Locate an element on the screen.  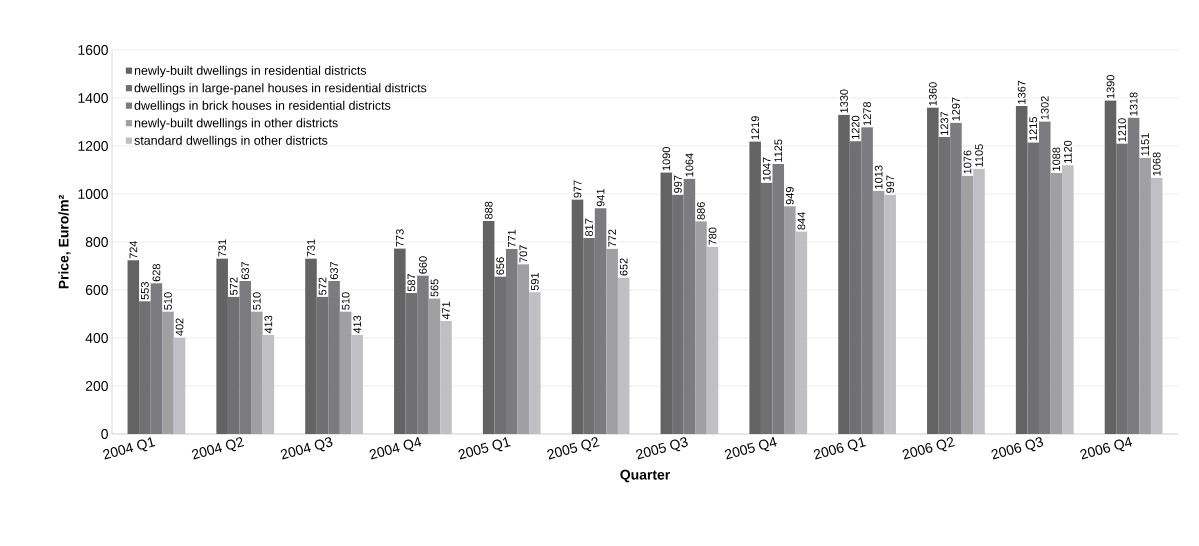
data-label: 724 is located at coordinates (133, 249).